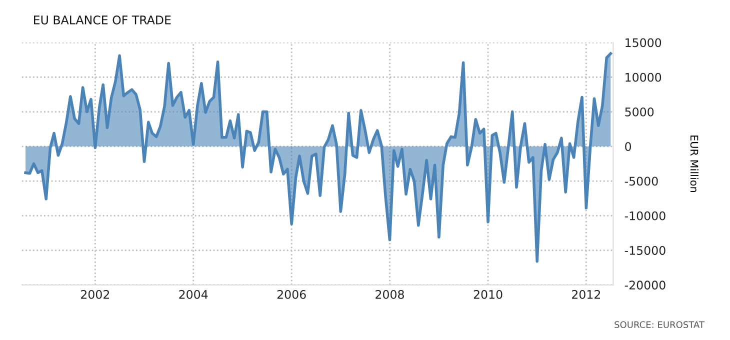 The image size is (730, 340). Describe the element at coordinates (102, 20) in the screenshot. I see `chart-title: EU BALANCE OF TRADE` at that location.